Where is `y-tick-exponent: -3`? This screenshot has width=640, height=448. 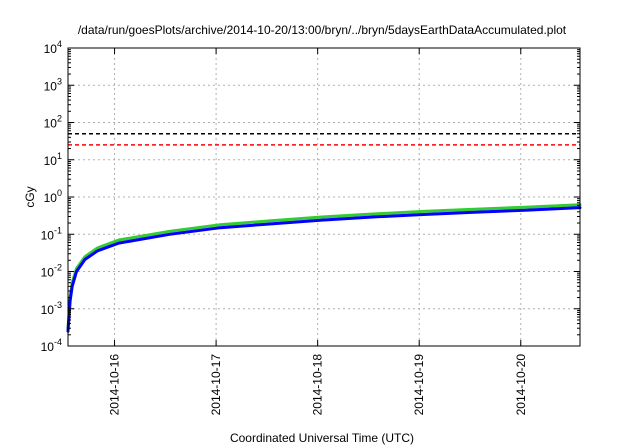
y-tick-exponent: -3 is located at coordinates (58, 305).